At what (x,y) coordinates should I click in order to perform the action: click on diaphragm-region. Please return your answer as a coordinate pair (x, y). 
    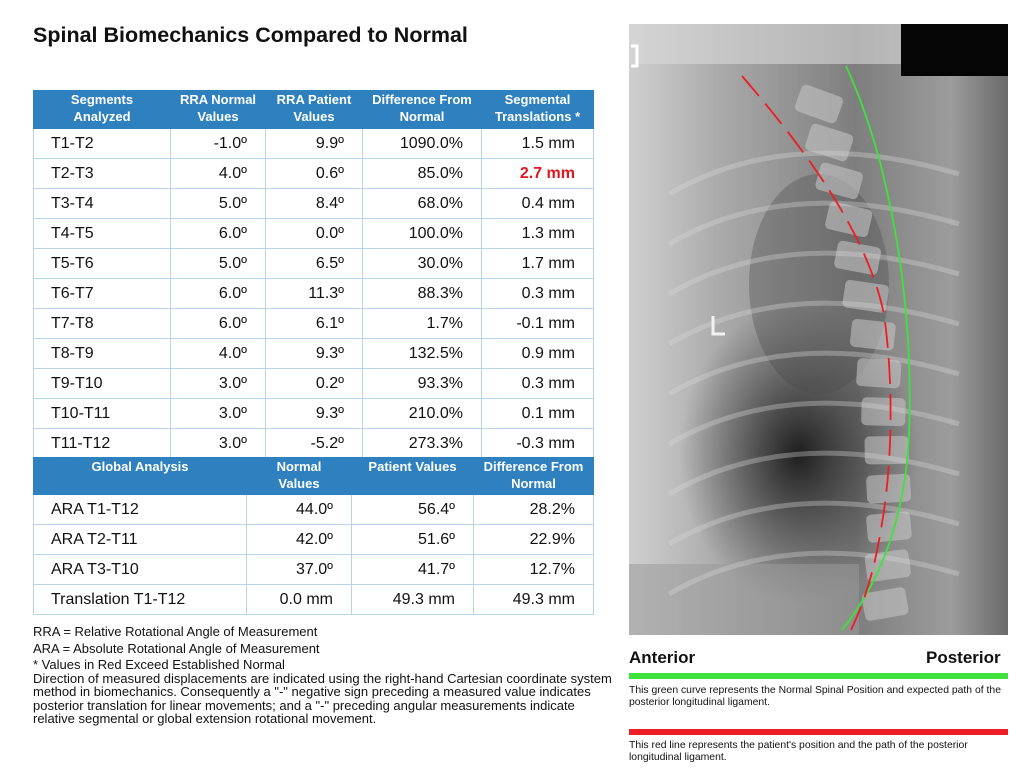
    Looking at the image, I should click on (744, 599).